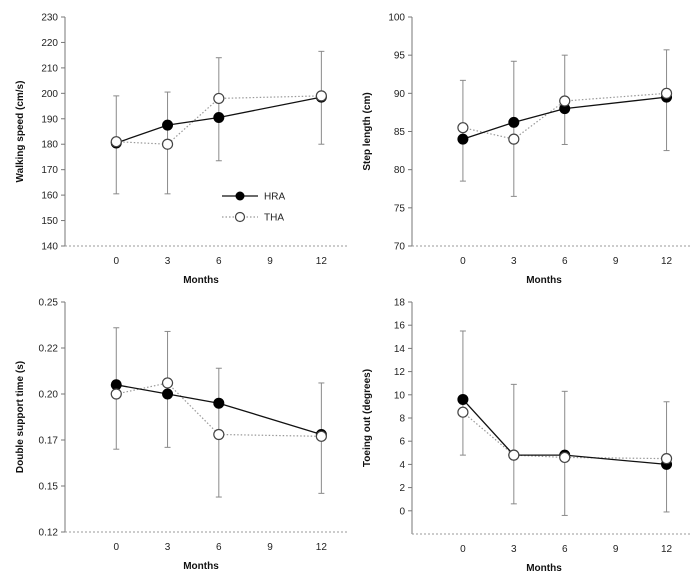 This screenshot has height=582, width=700. What do you see at coordinates (49, 349) in the screenshot?
I see `y-tick-label: 0.22` at bounding box center [49, 349].